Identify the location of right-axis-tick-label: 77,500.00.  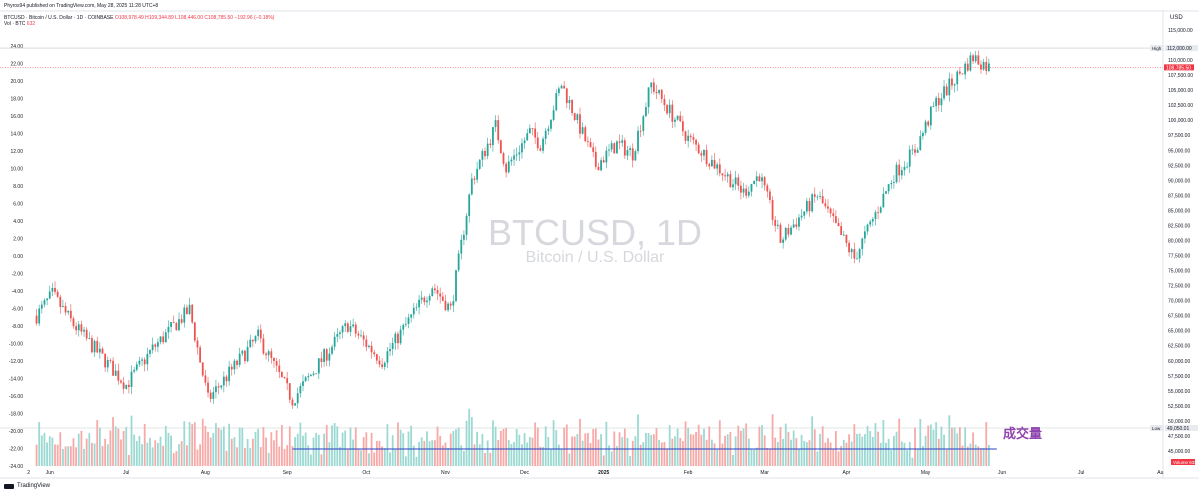
(1179, 257).